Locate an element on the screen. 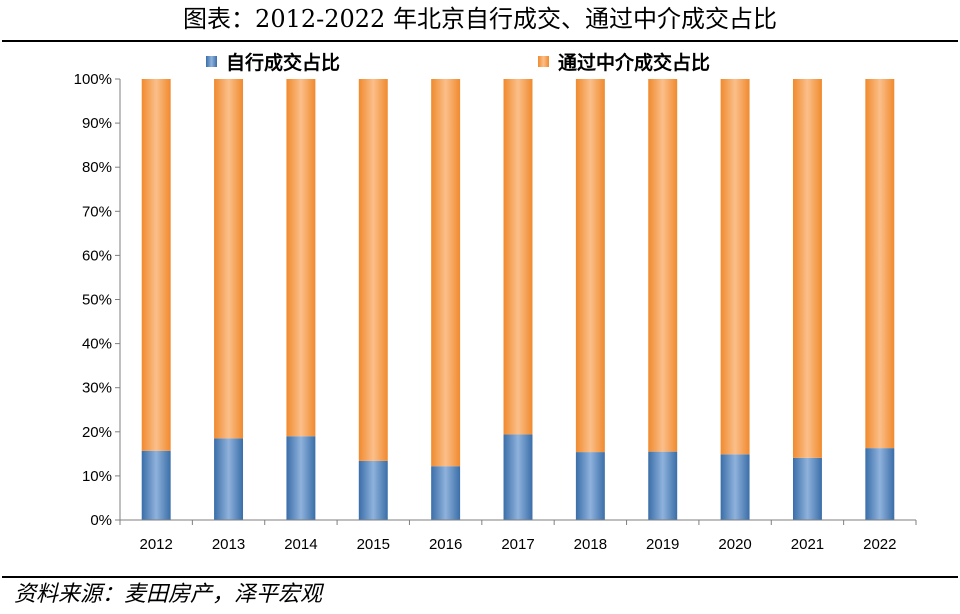  legend-swatch-agency is located at coordinates (543, 61).